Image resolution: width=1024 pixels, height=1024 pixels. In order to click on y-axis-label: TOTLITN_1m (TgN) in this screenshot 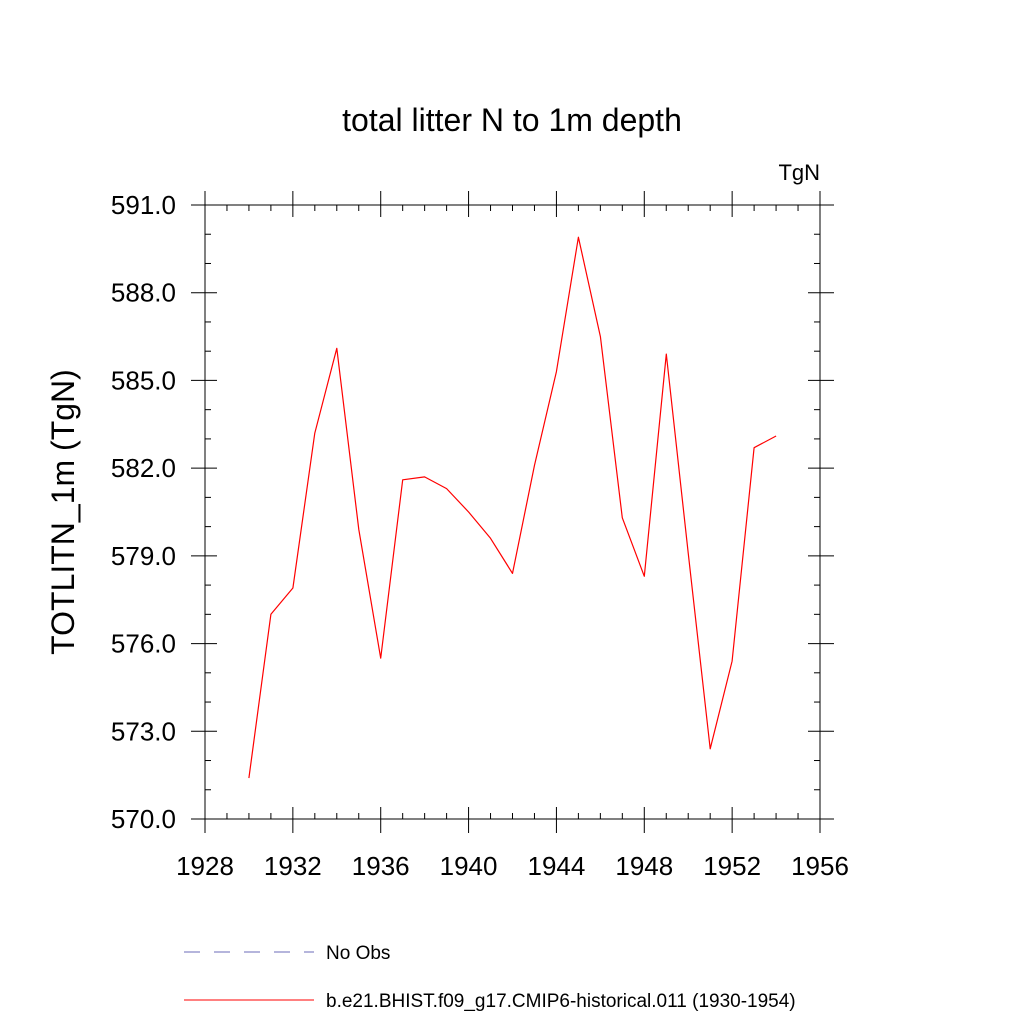, I will do `click(63, 512)`.